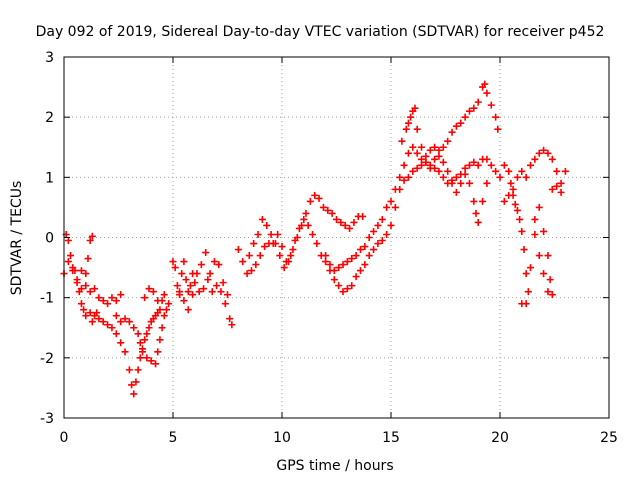 This screenshot has height=480, width=640. Describe the element at coordinates (49, 178) in the screenshot. I see `y-tick-label: 1` at that location.